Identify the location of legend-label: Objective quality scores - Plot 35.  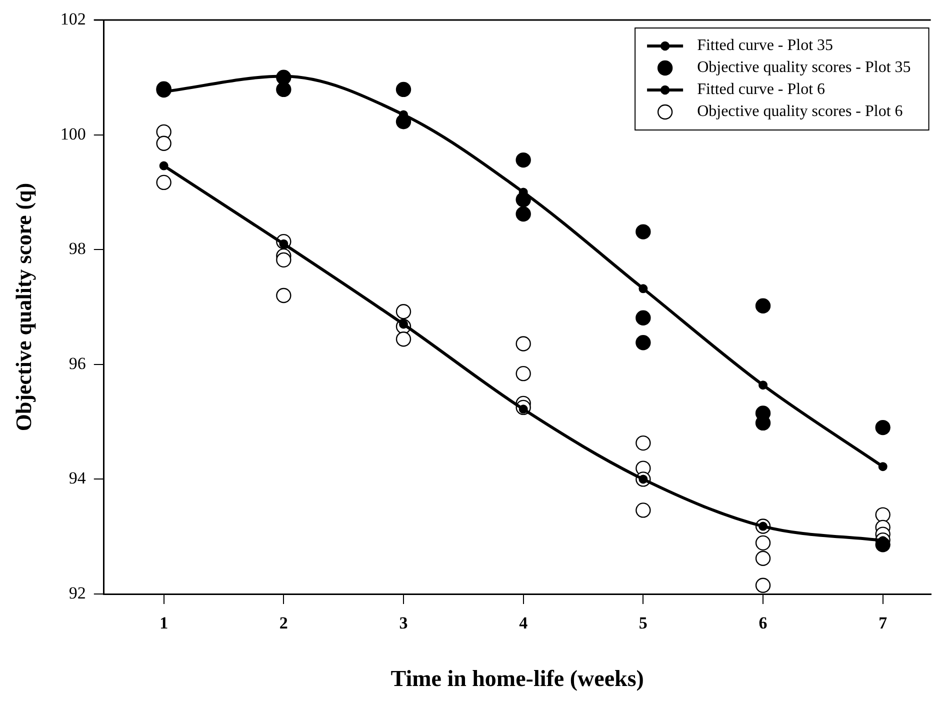
(804, 67).